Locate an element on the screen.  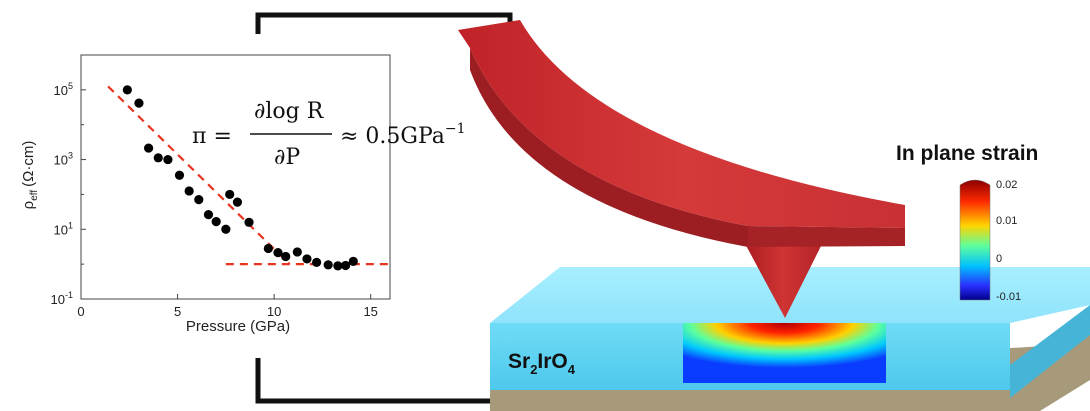
x-tick-label: 5 is located at coordinates (177, 311).